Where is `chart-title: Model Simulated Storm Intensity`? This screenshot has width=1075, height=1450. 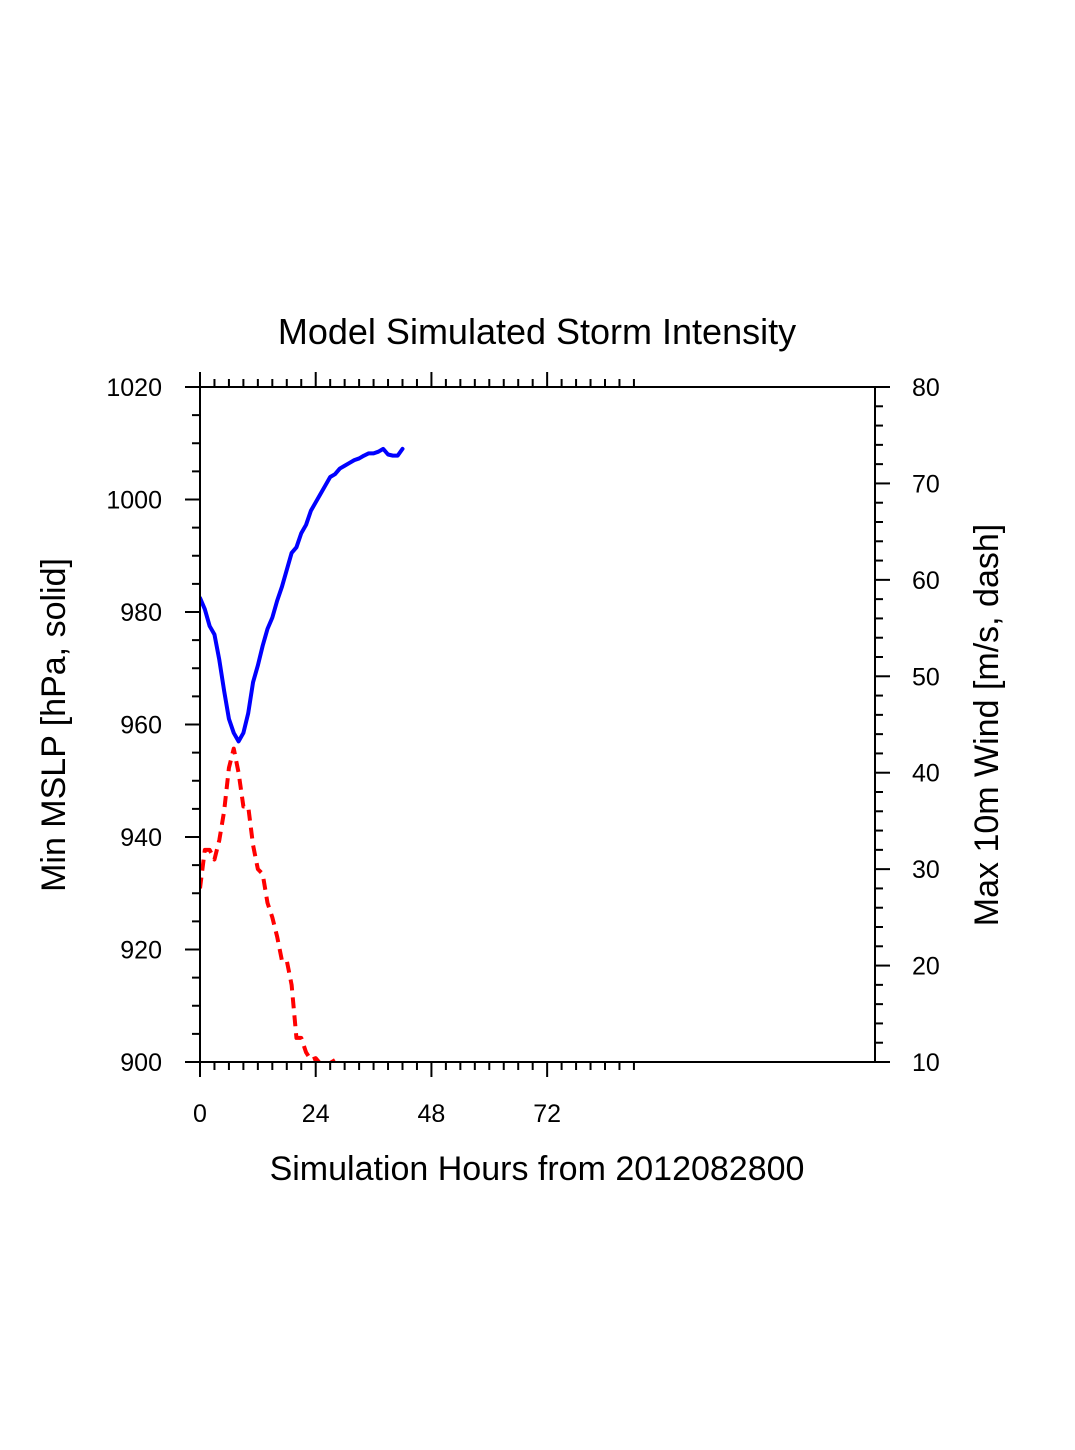 chart-title: Model Simulated Storm Intensity is located at coordinates (537, 331).